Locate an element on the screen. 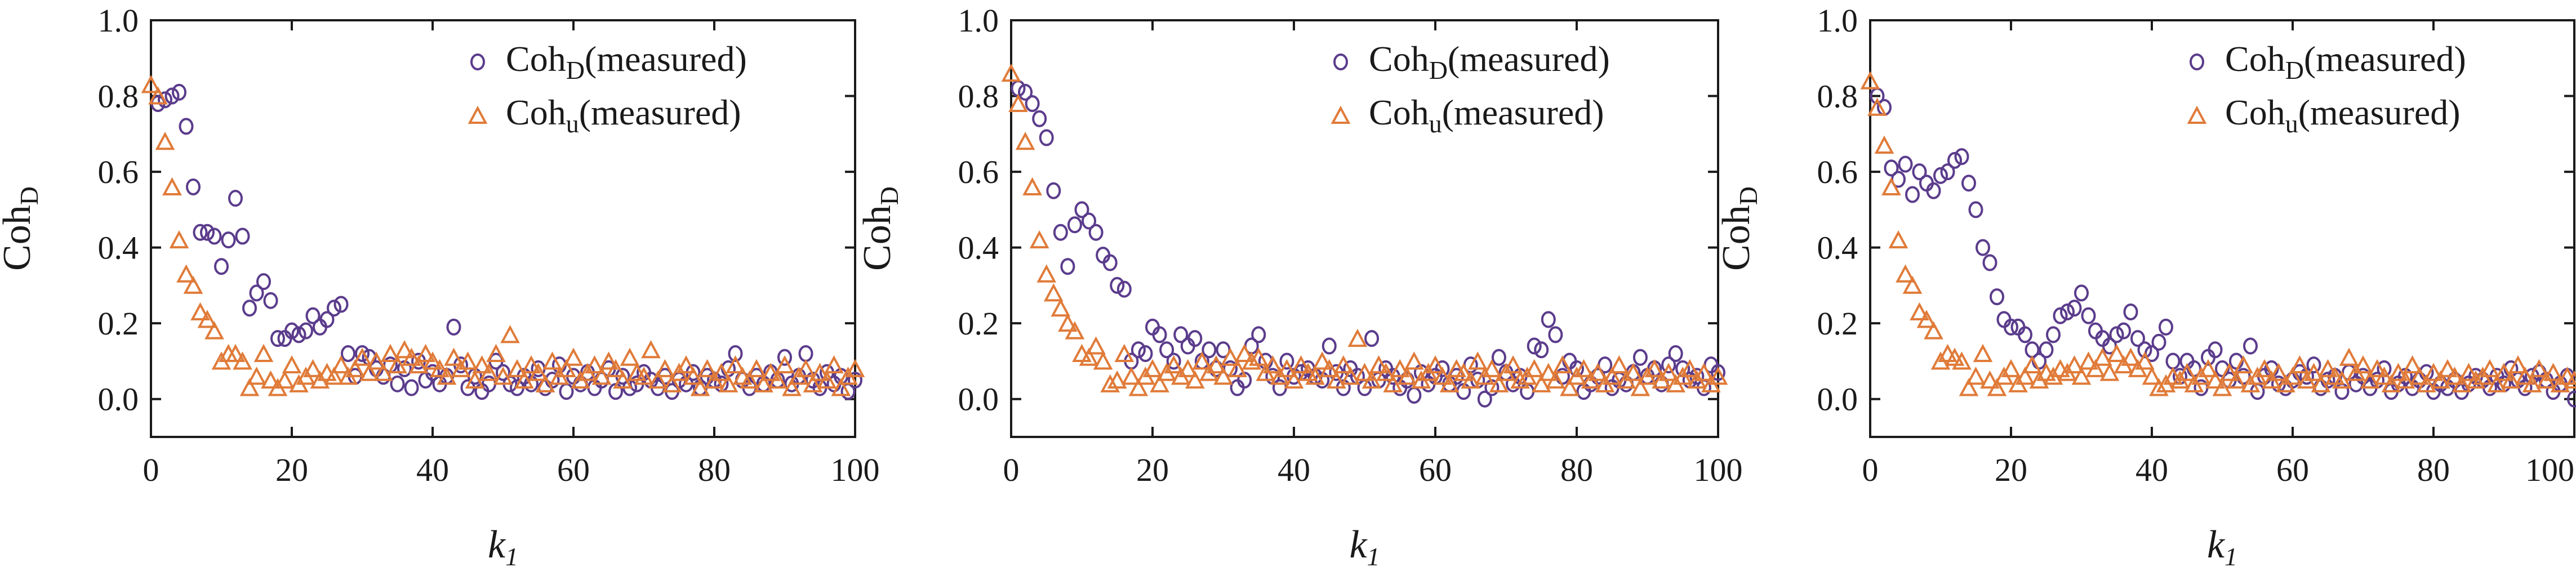  legend-label: Cohu(measured) is located at coordinates (1486, 115).